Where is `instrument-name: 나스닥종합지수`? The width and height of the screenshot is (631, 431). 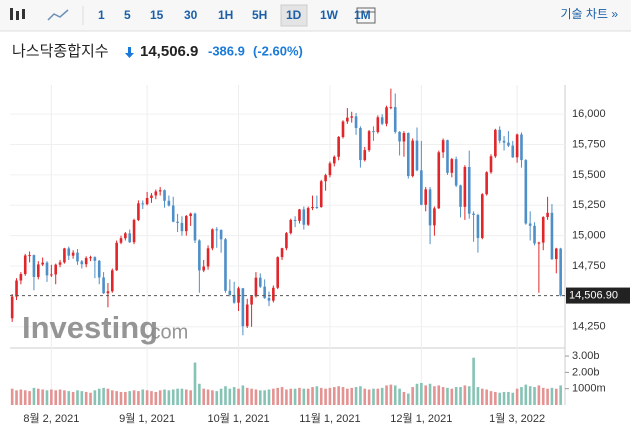 instrument-name: 나스닥종합지수 is located at coordinates (60, 51).